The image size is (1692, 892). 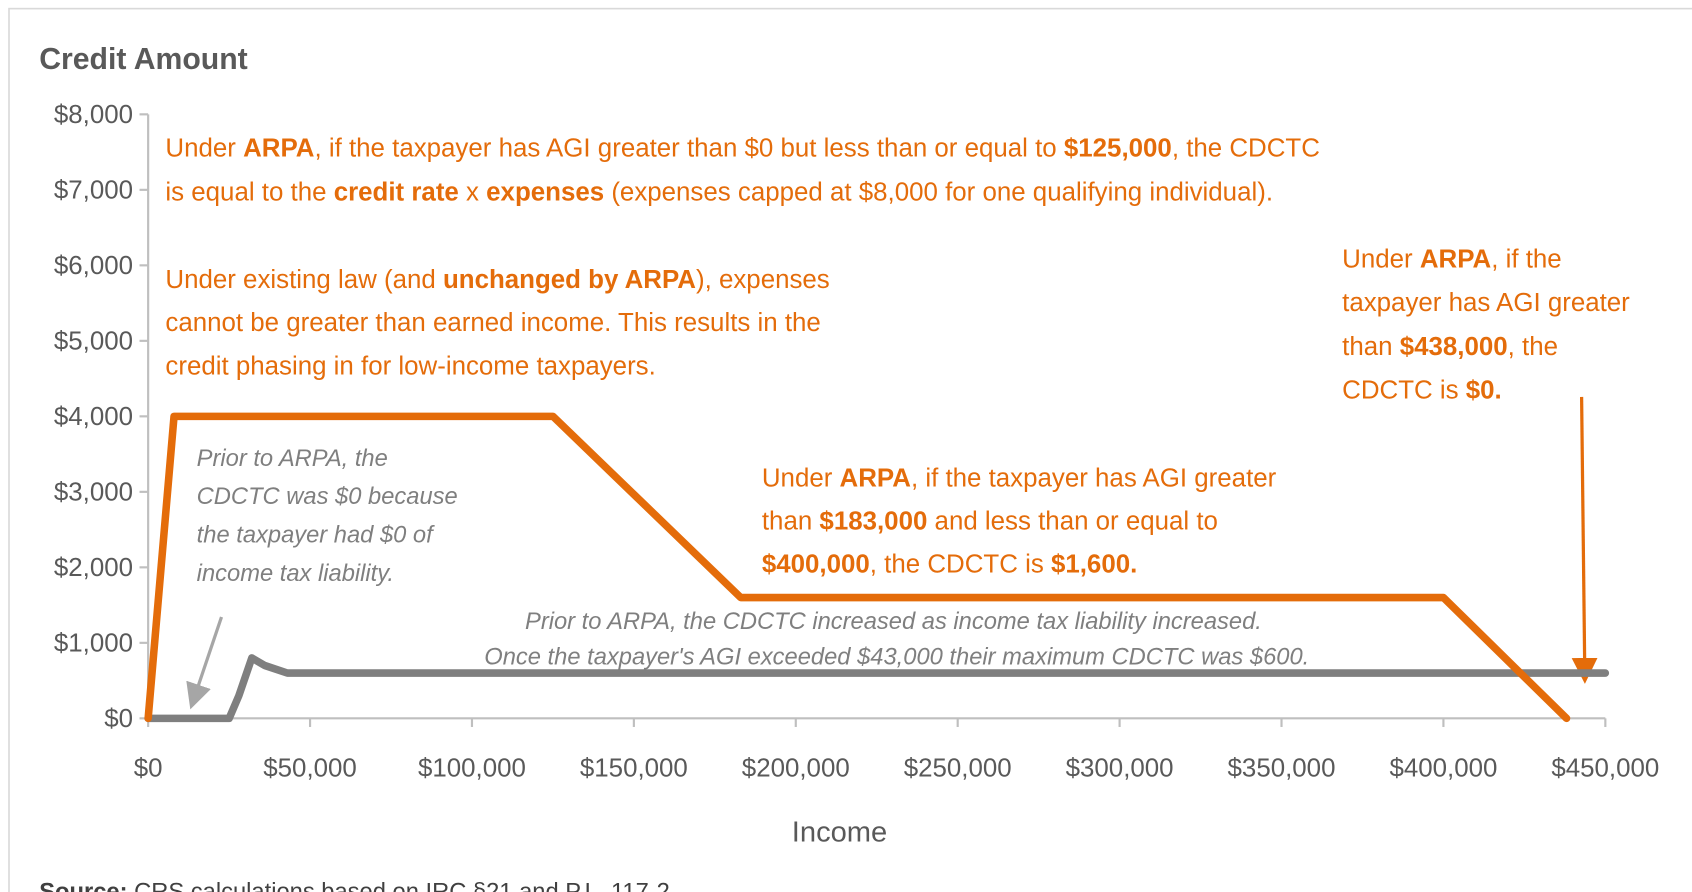 I want to click on y-tick-label: $1,000, so click(x=93, y=643).